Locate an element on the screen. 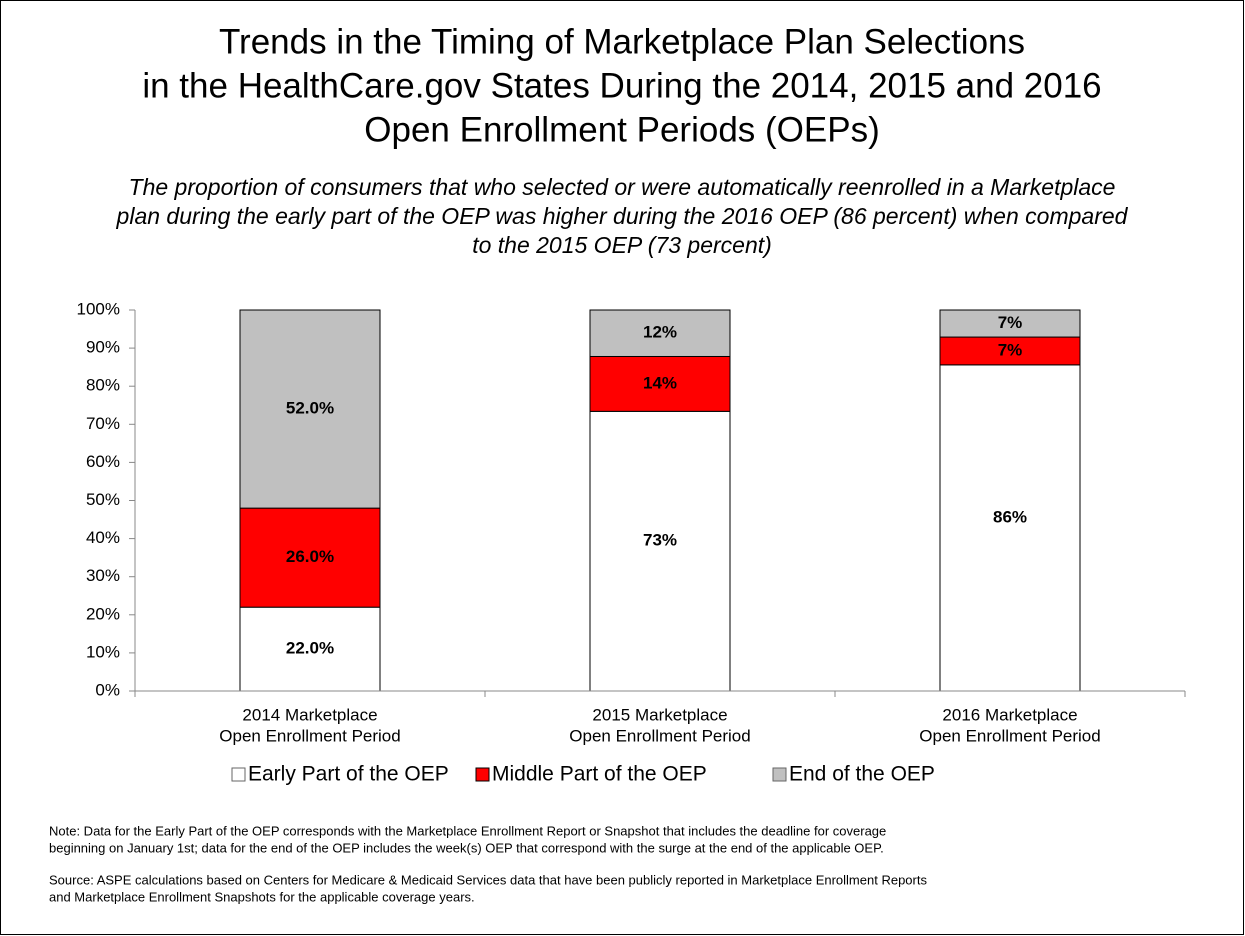  data-label: 52.0% is located at coordinates (310, 408).